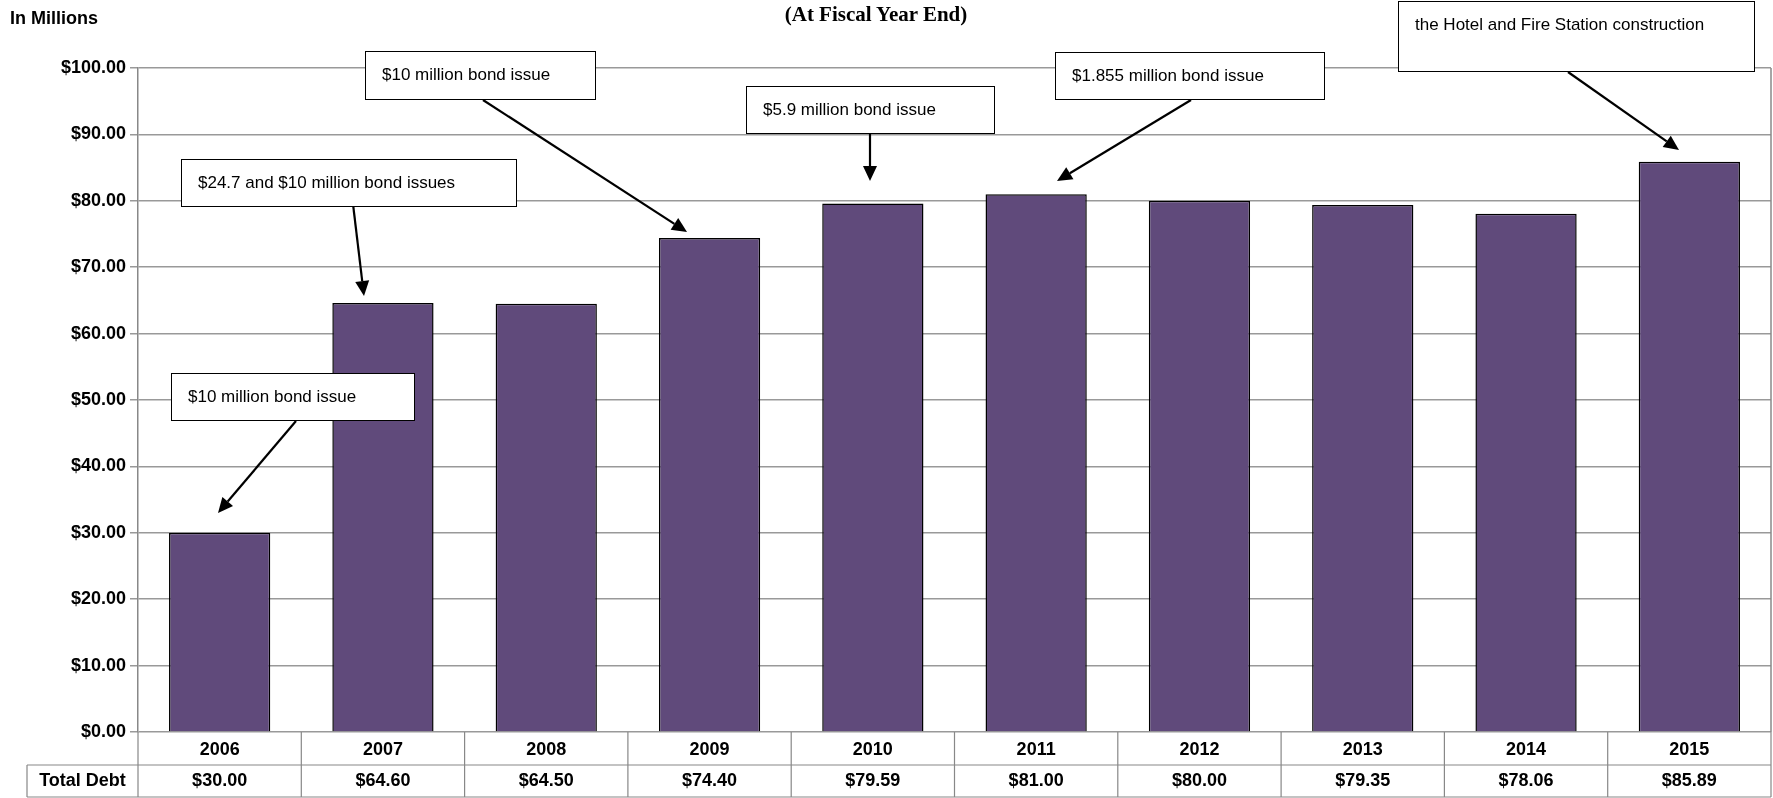  I want to click on text: $64.60, so click(383, 779).